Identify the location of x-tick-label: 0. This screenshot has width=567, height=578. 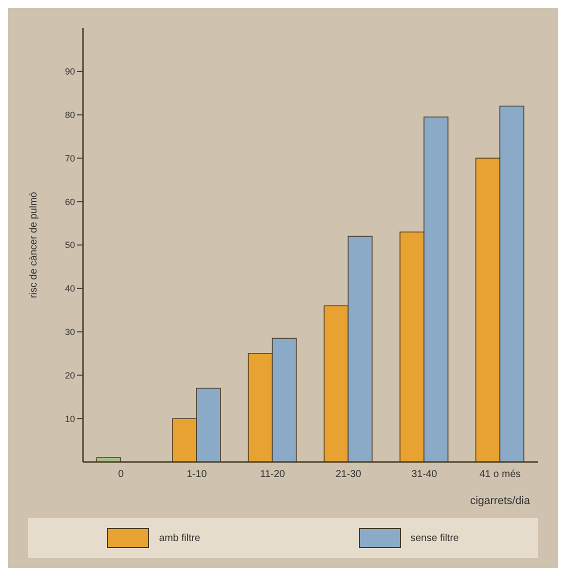
(121, 474).